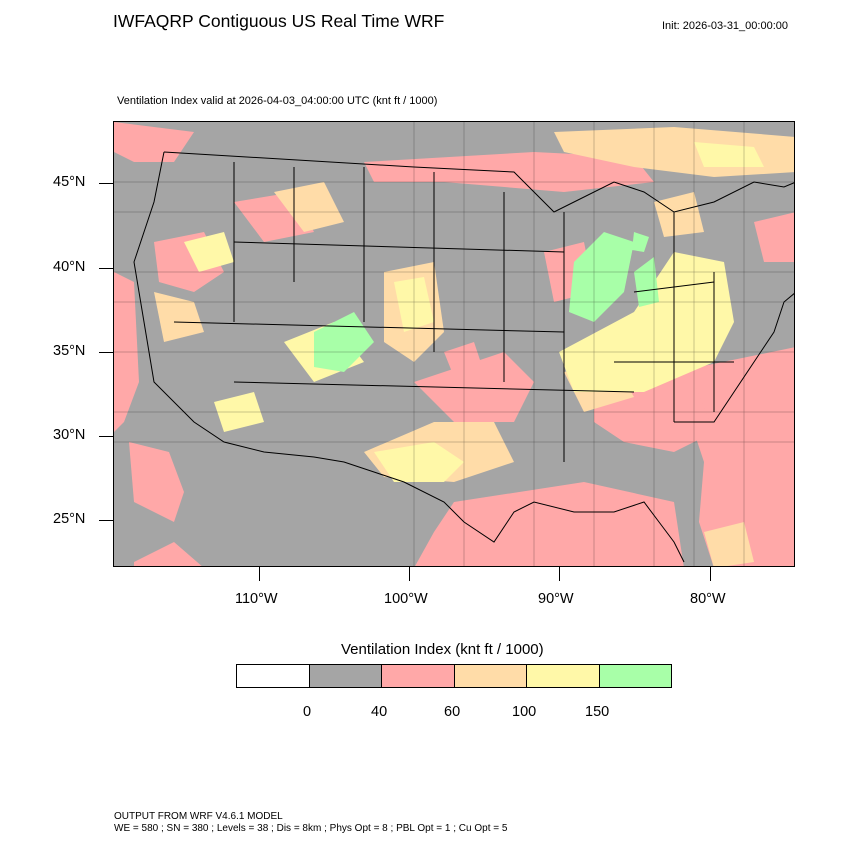  What do you see at coordinates (69, 267) in the screenshot?
I see `lat-label-40: 40°N` at bounding box center [69, 267].